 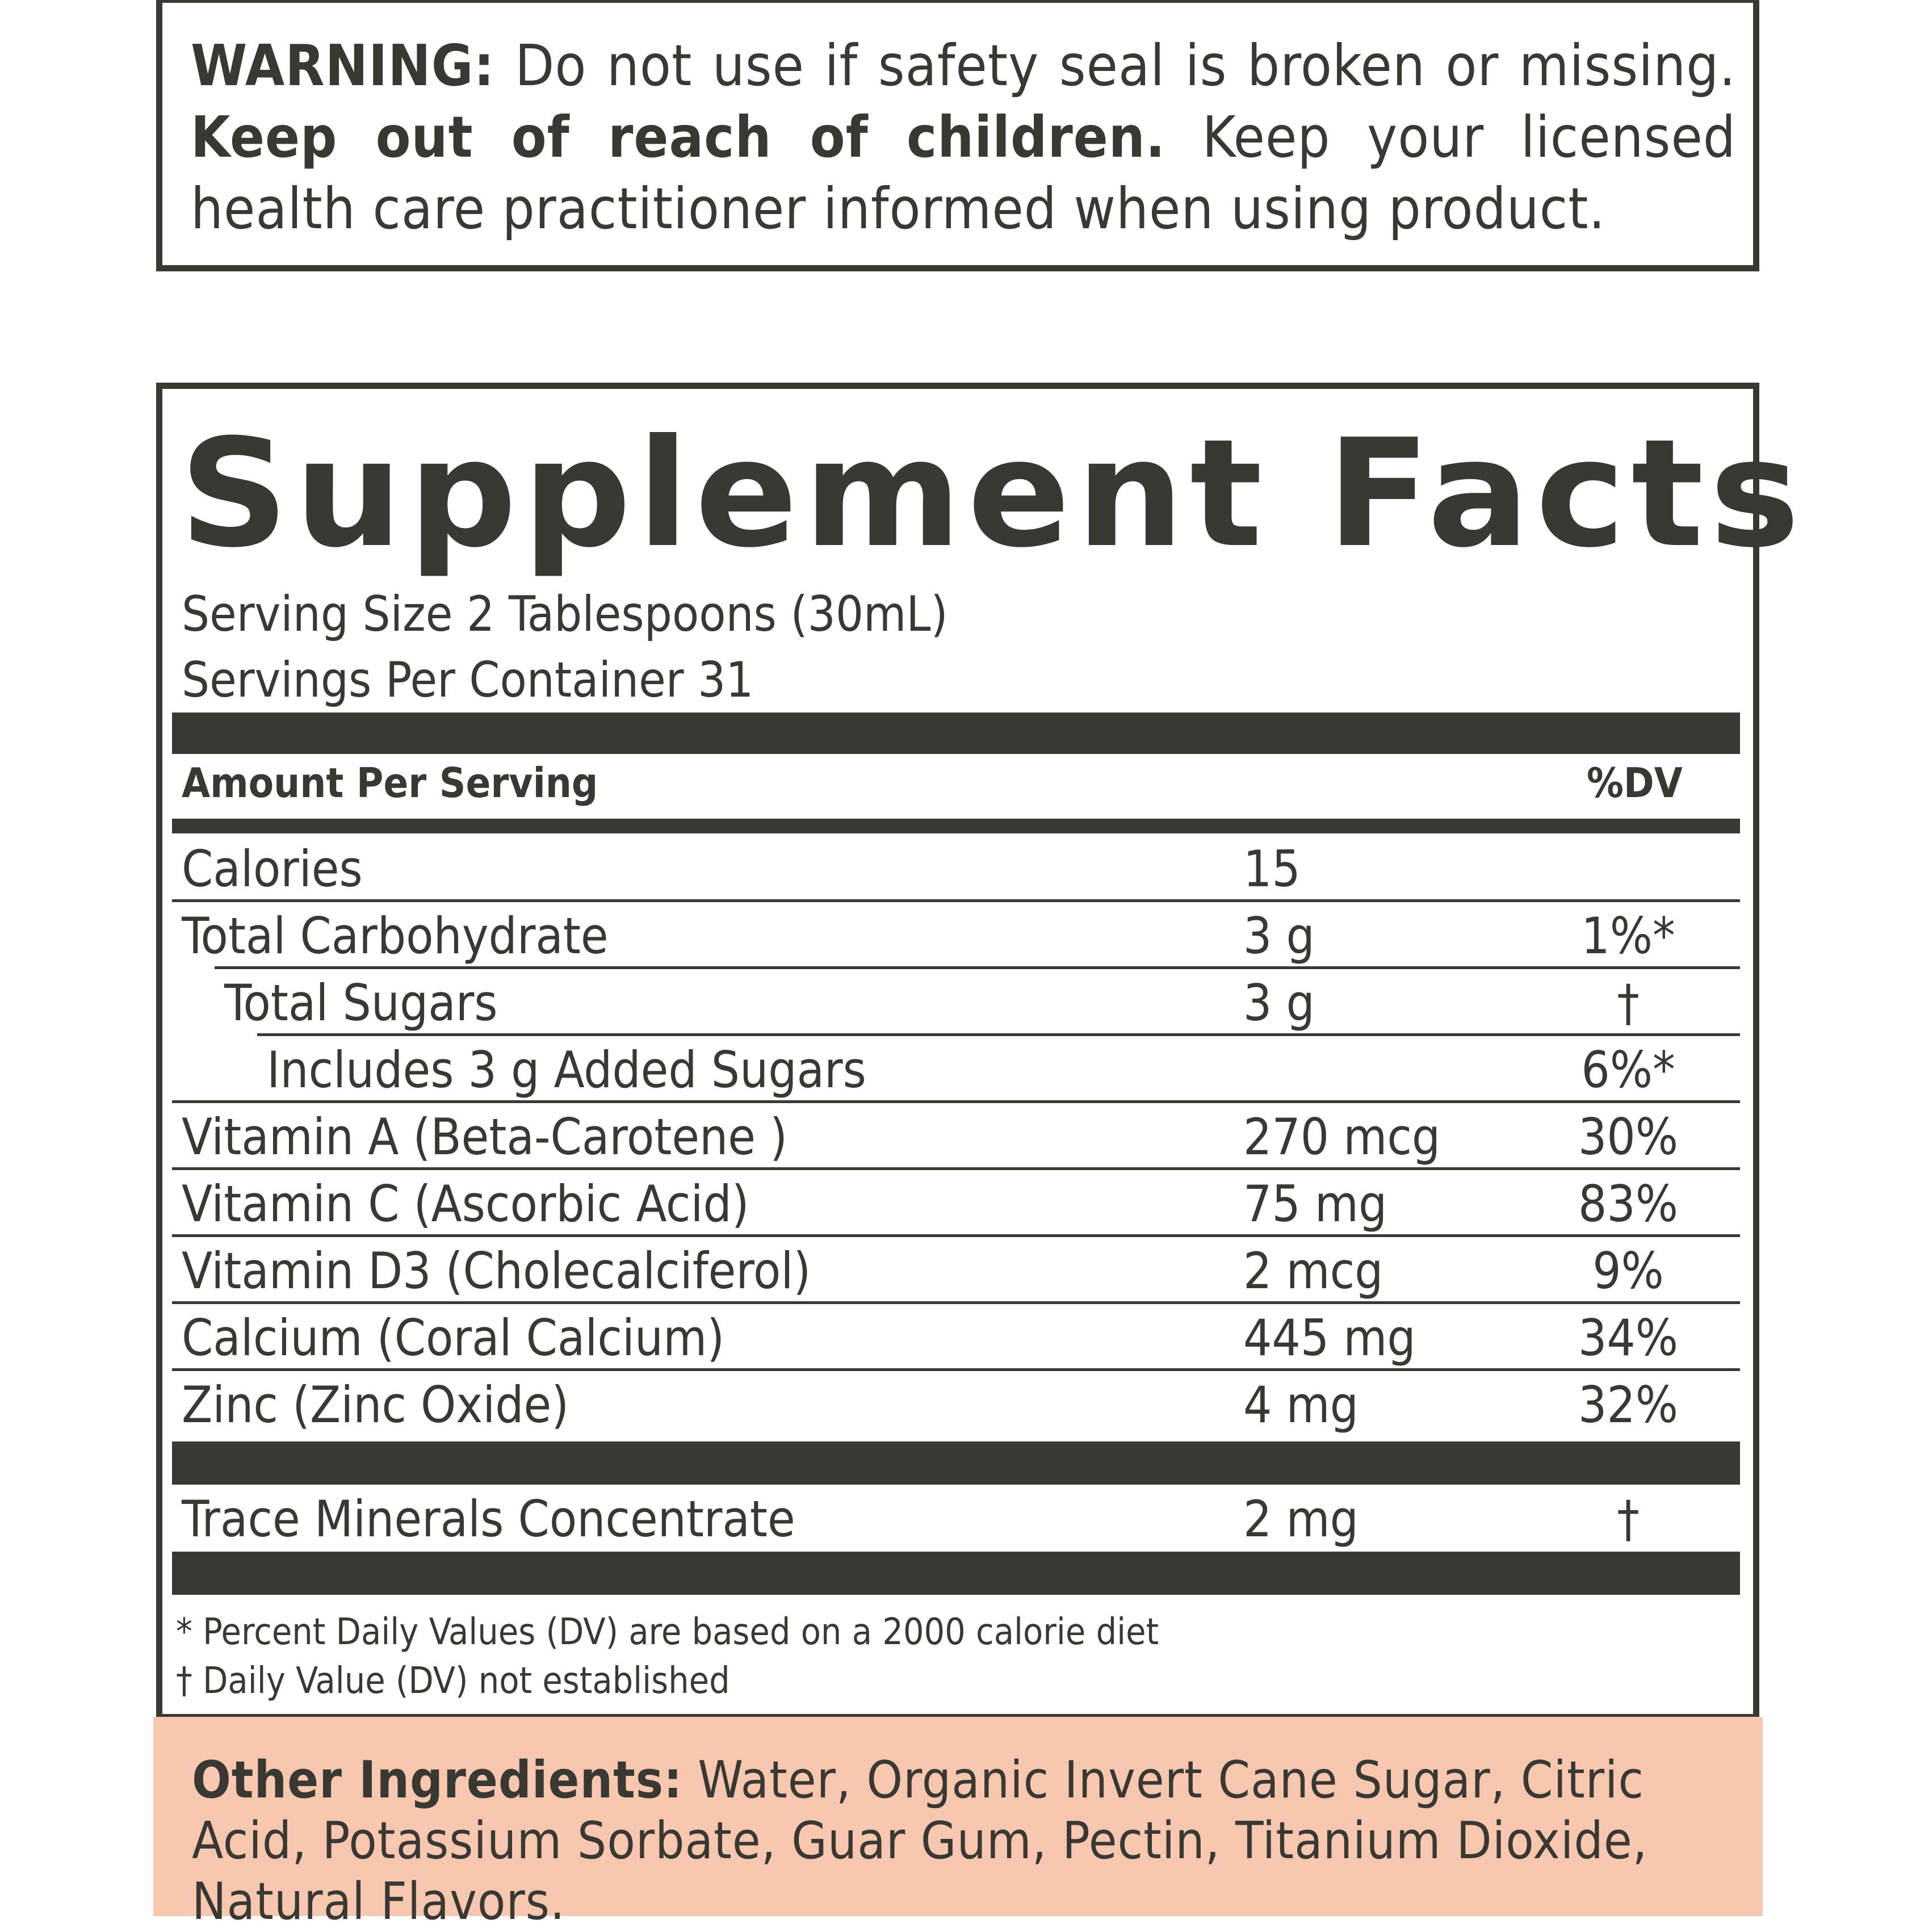 I want to click on panel-title: Supplement Facts, so click(x=992, y=493).